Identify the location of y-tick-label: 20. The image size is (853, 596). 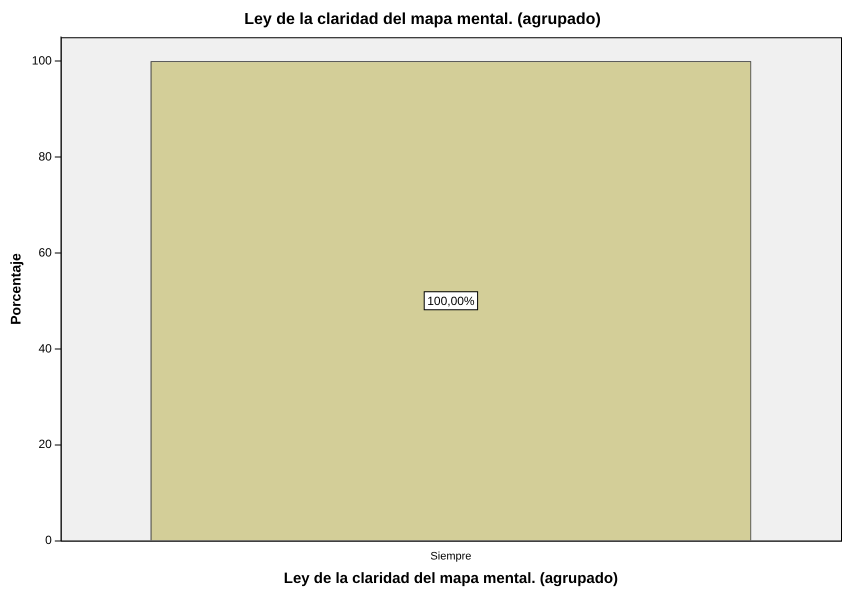
(45, 444).